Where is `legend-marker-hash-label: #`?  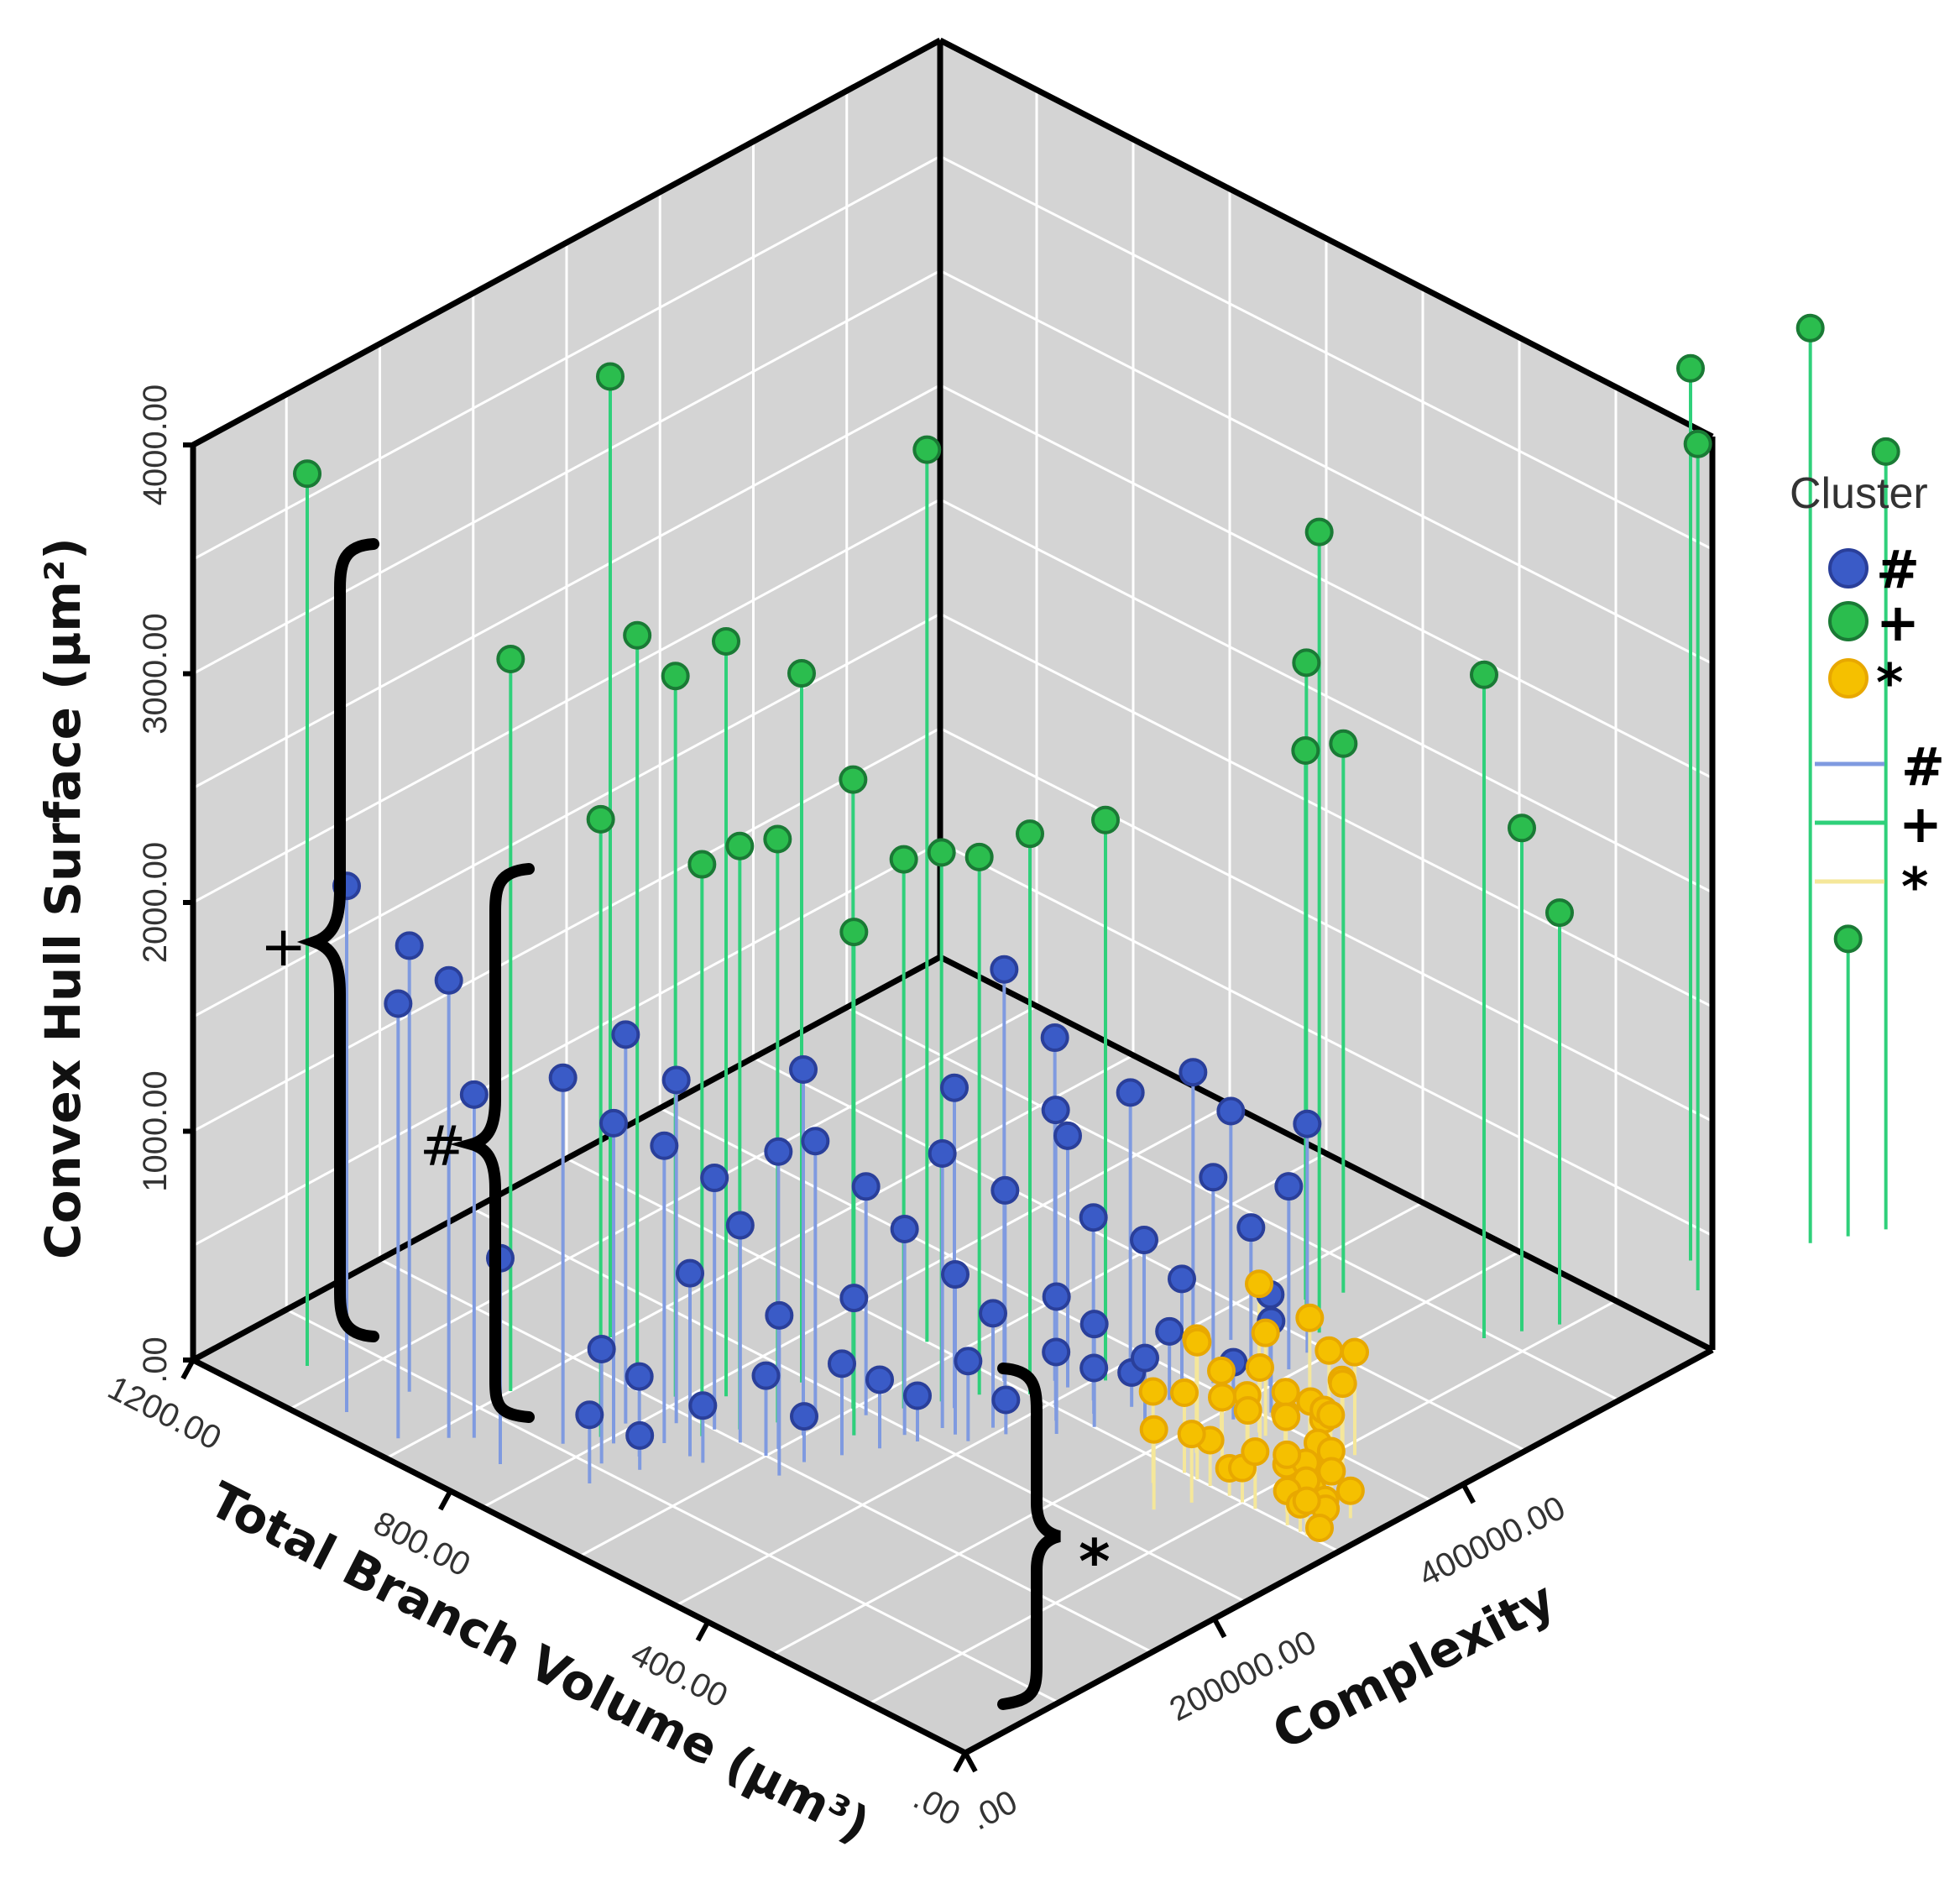 legend-marker-hash-label: # is located at coordinates (1898, 569).